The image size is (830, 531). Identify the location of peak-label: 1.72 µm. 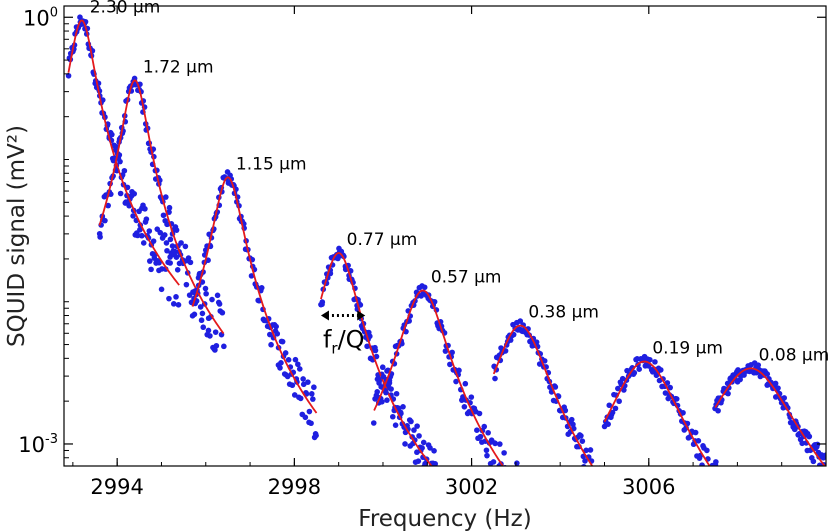
(178, 67).